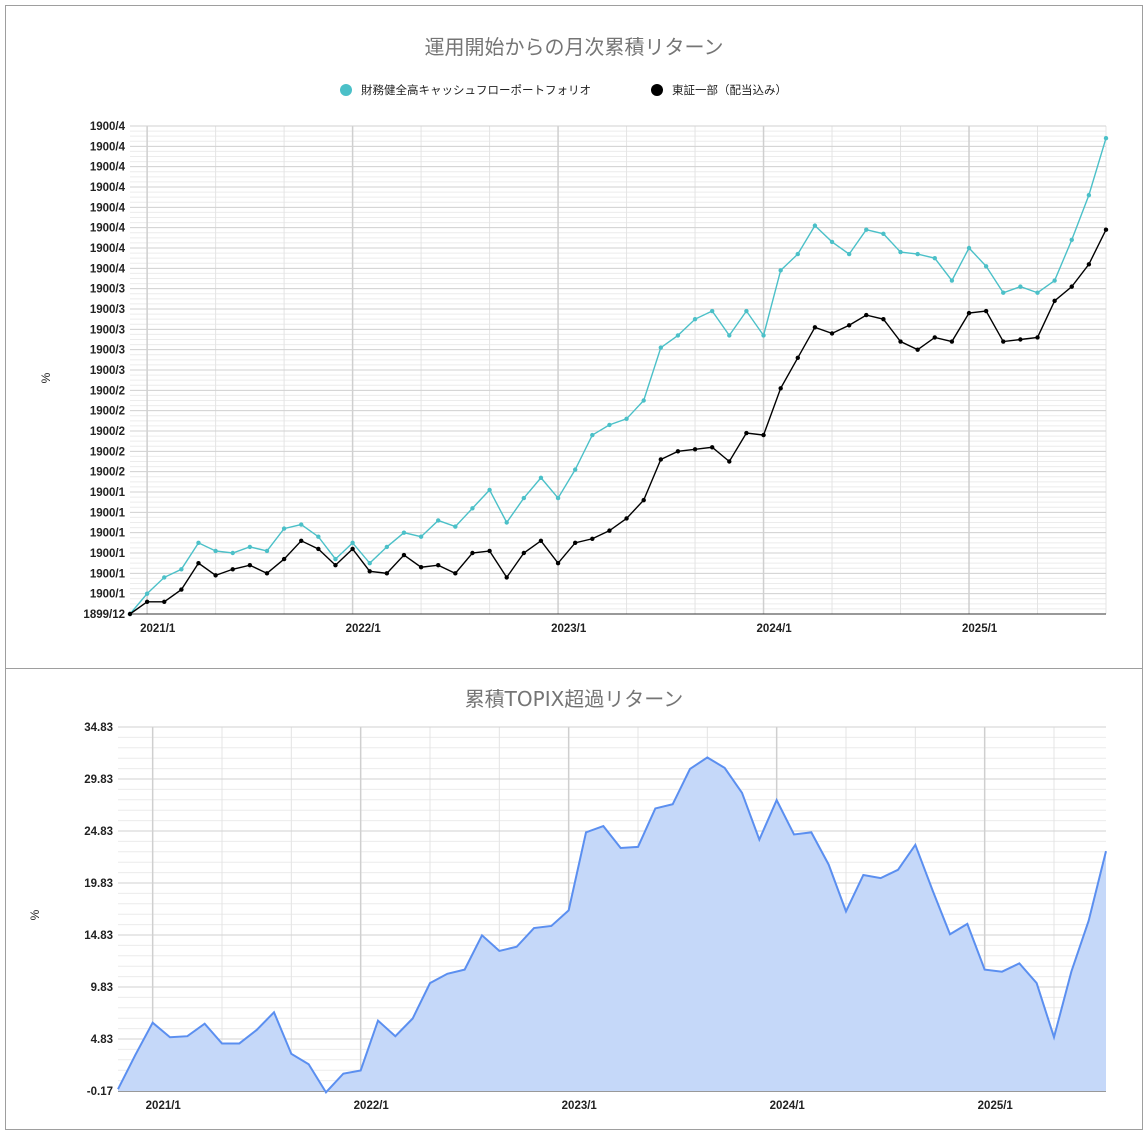 This screenshot has width=1146, height=1134. What do you see at coordinates (372, 1106) in the screenshot?
I see `x-tick-label: 2022/1` at bounding box center [372, 1106].